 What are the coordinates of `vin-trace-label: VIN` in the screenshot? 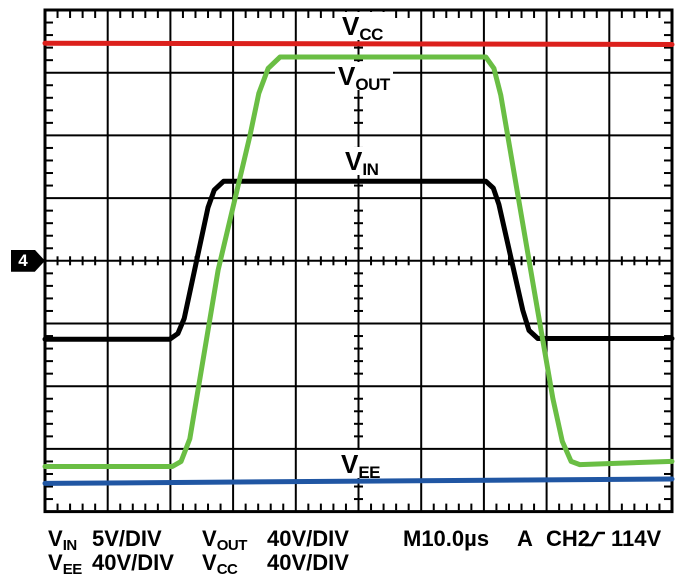 It's located at (362, 162).